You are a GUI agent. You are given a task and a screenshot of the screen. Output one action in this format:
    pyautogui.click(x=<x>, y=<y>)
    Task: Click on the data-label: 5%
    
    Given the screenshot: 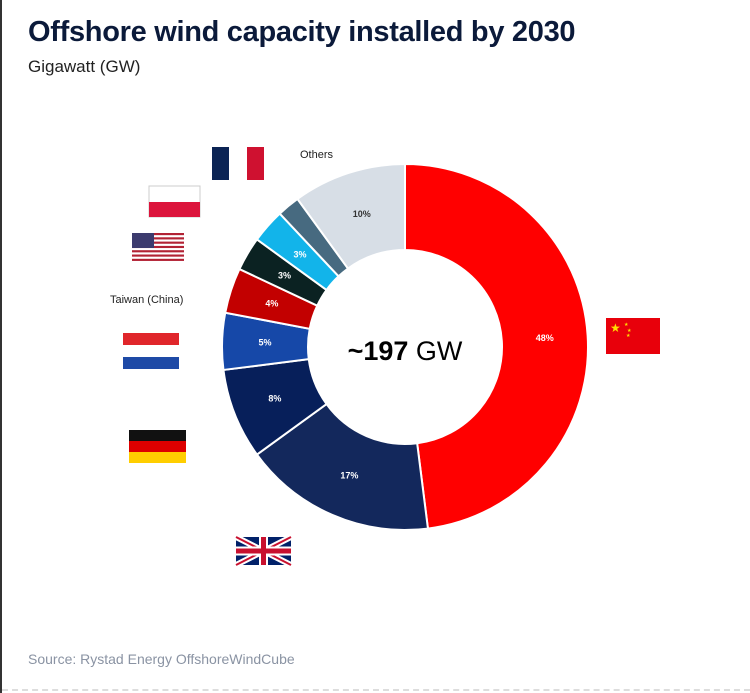 What is the action you would take?
    pyautogui.click(x=265, y=343)
    